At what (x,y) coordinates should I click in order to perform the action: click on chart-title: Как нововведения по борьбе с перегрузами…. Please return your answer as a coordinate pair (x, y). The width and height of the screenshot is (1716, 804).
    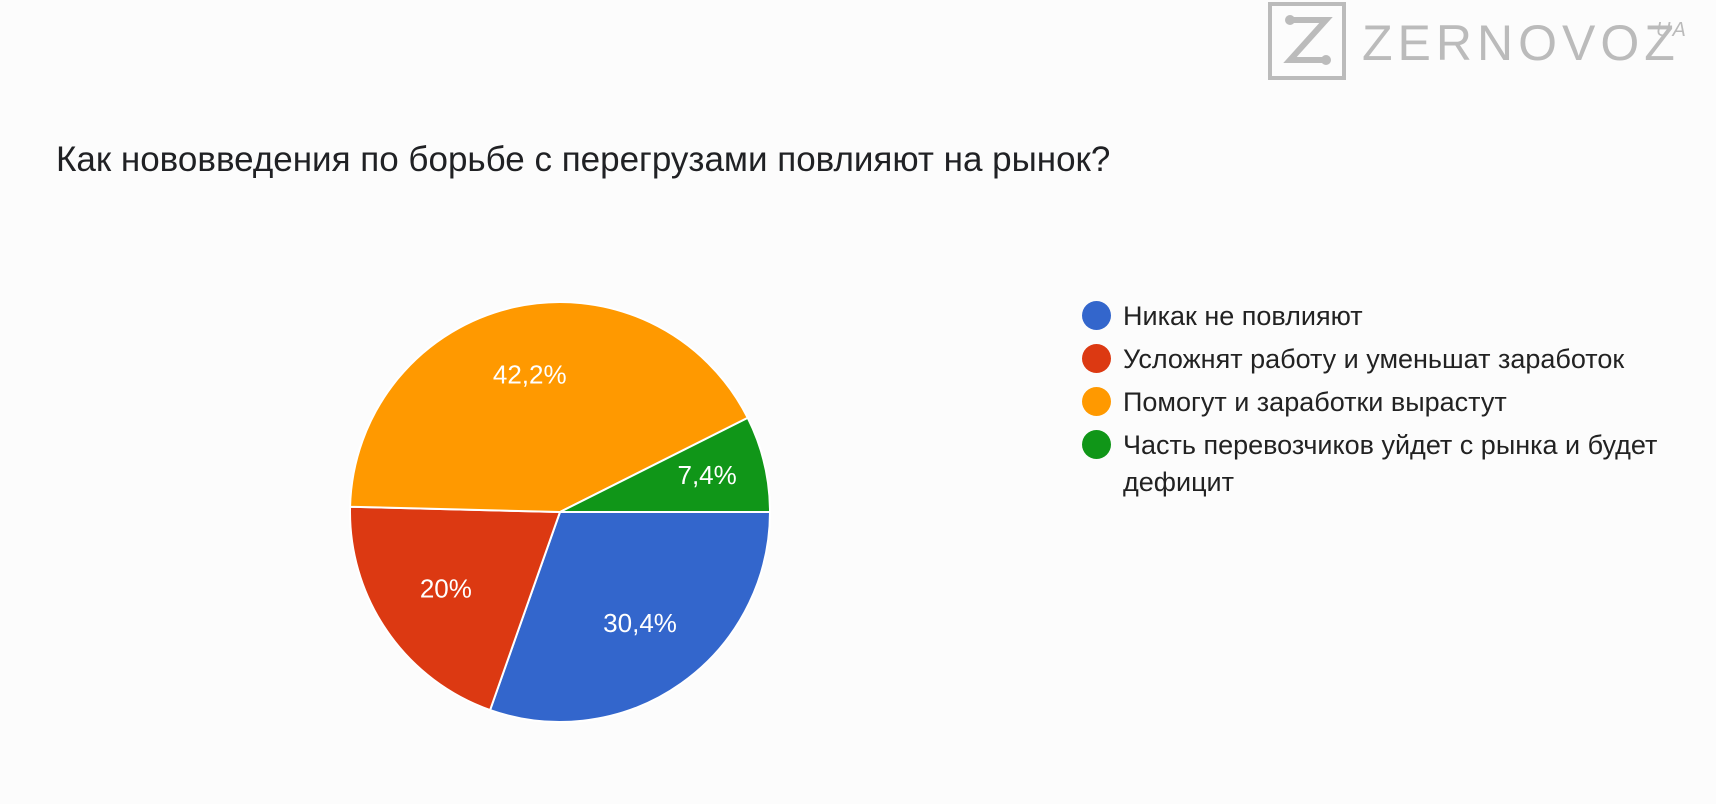
    Looking at the image, I should click on (583, 159).